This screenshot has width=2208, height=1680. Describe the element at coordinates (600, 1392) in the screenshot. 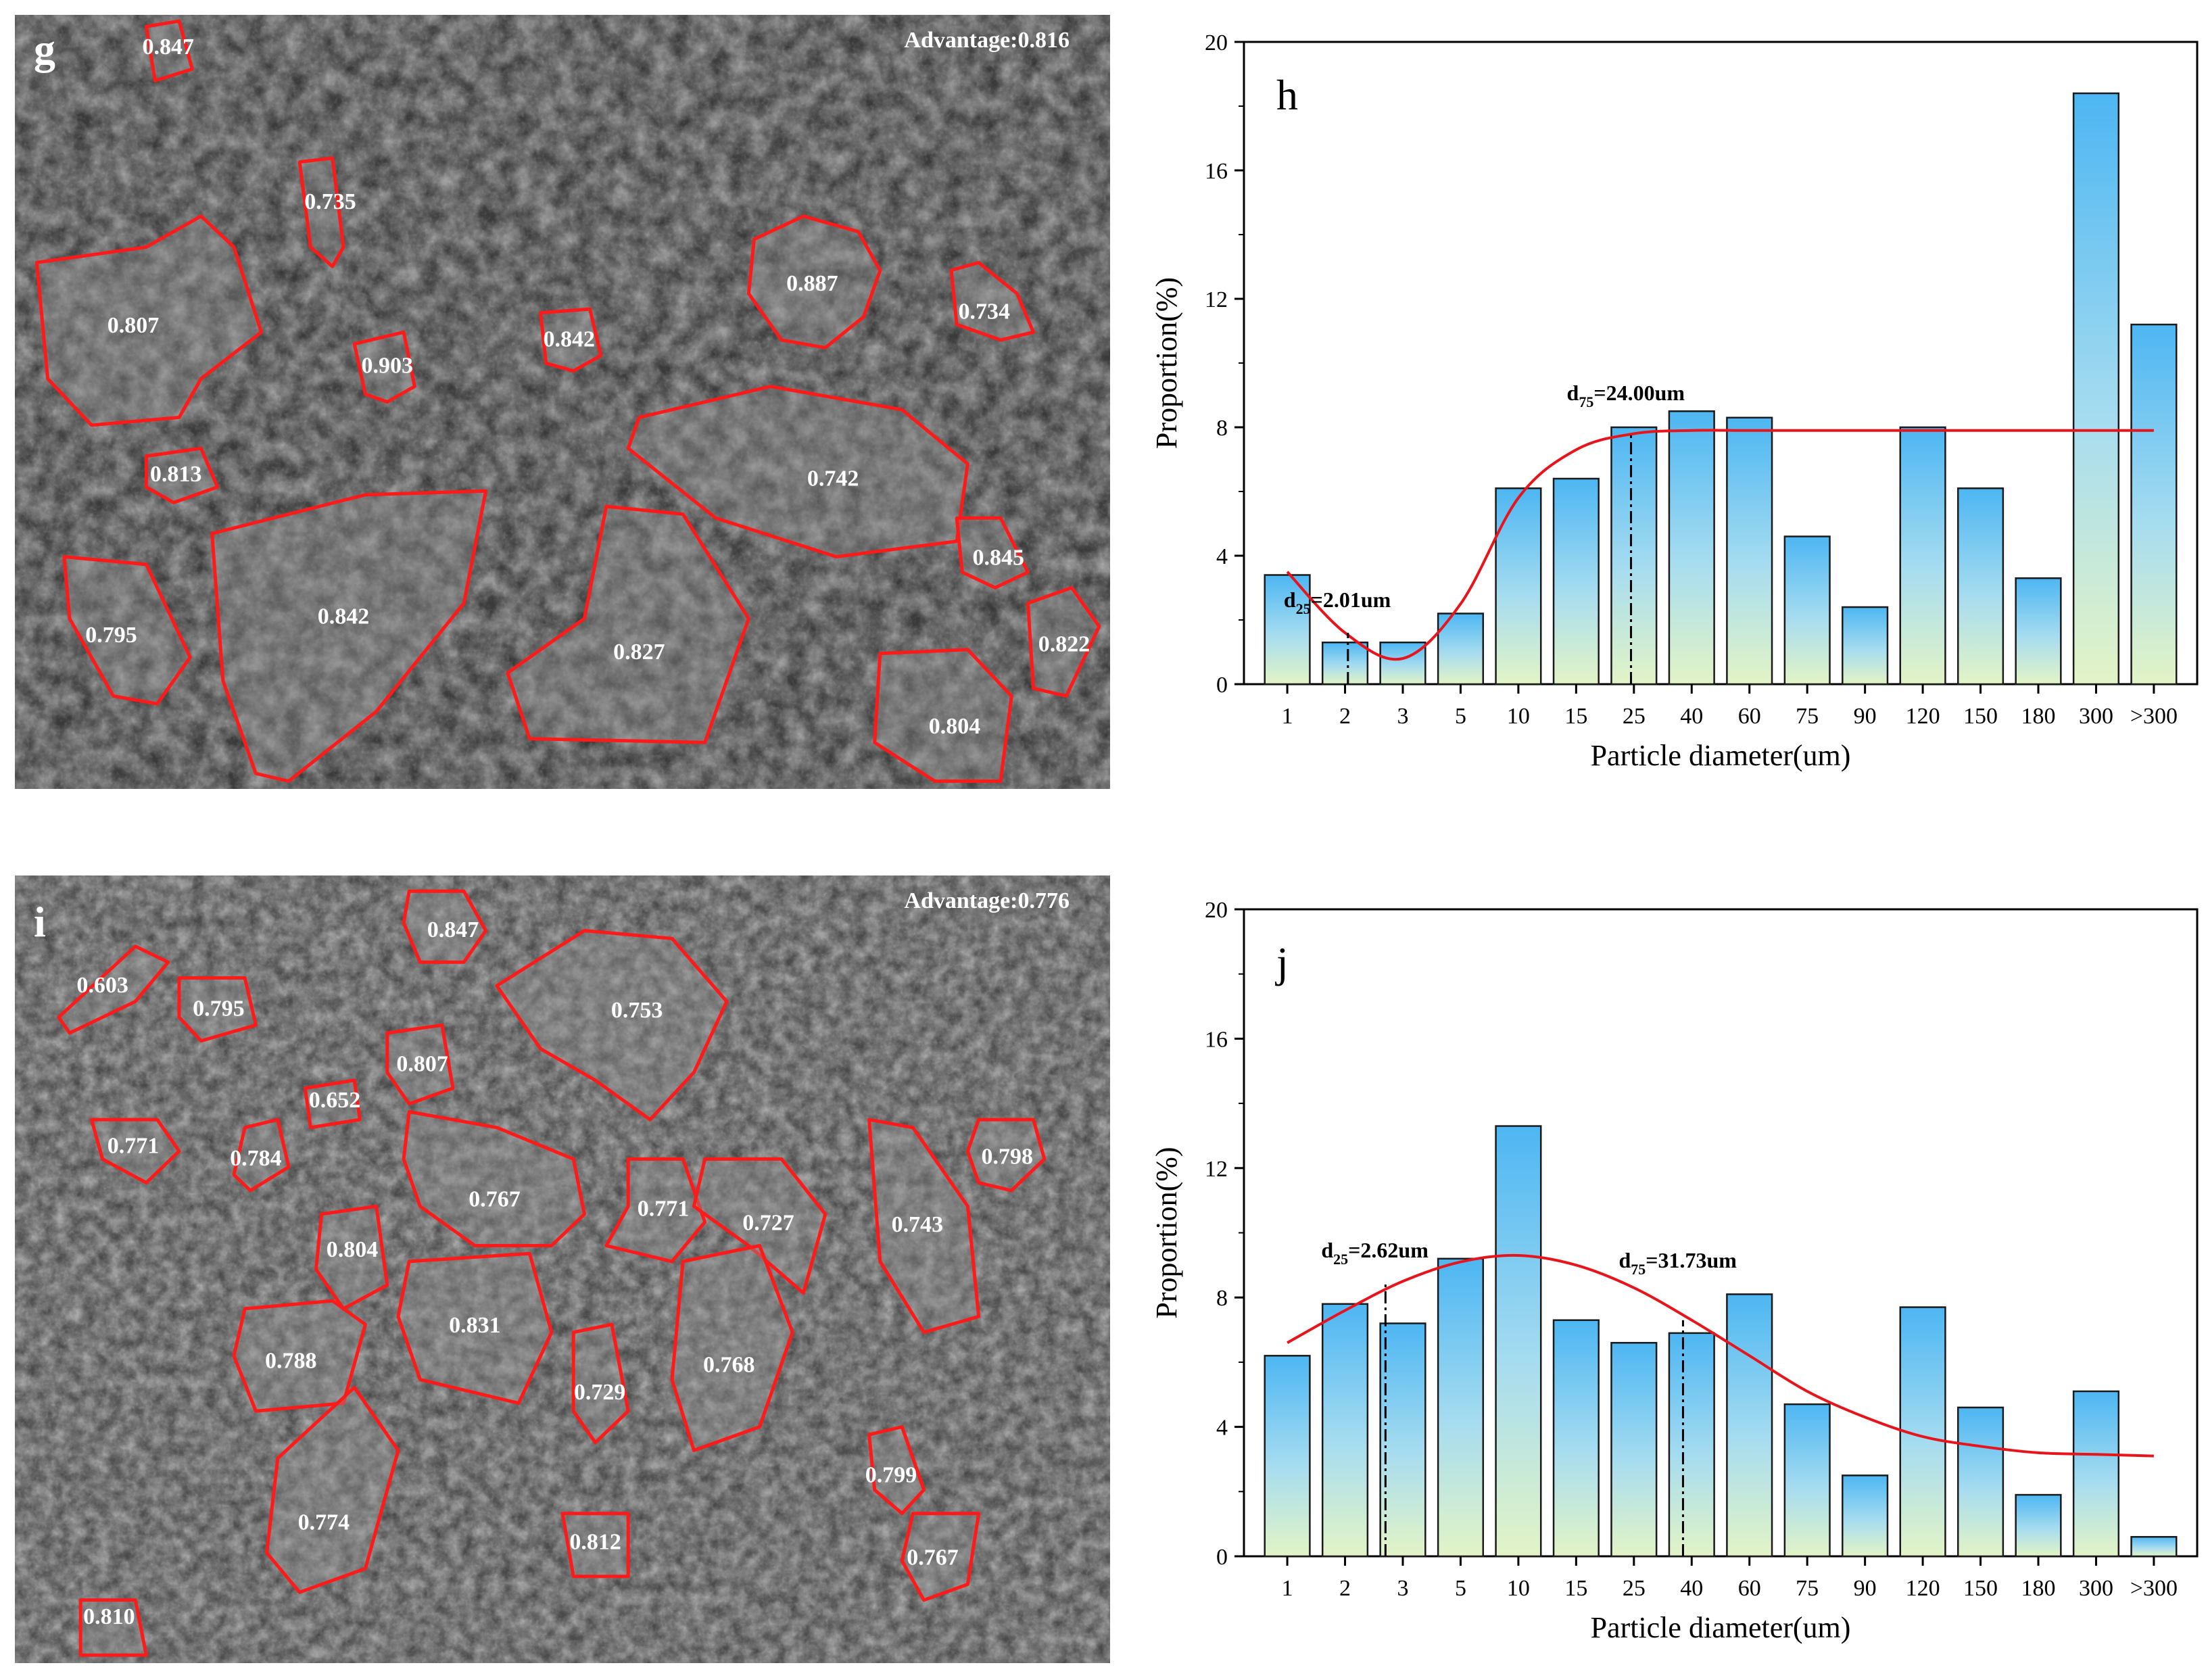

I see `particle-label: 0.729` at that location.